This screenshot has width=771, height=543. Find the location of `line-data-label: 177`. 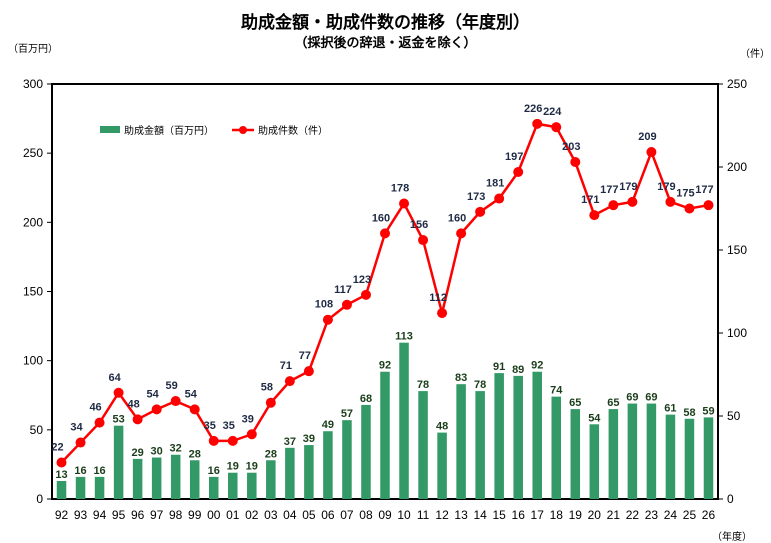

line-data-label: 177 is located at coordinates (609, 190).